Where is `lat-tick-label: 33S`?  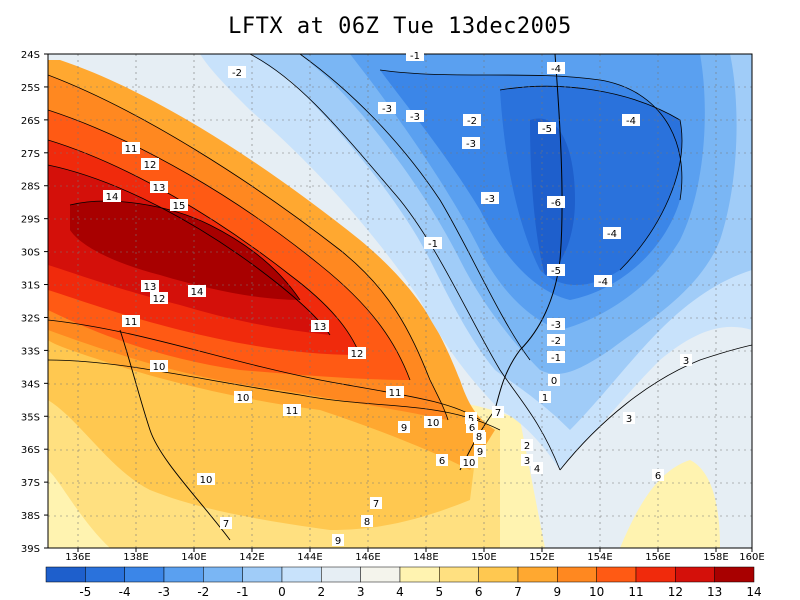 lat-tick-label: 33S is located at coordinates (30, 351).